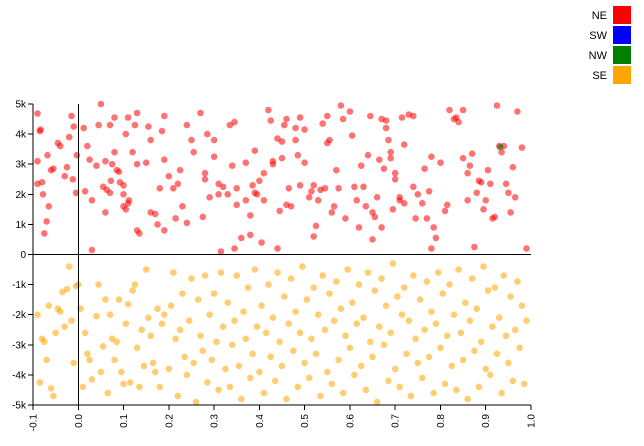 The image size is (644, 446). What do you see at coordinates (622, 15) in the screenshot?
I see `legend-swatch-ne` at bounding box center [622, 15].